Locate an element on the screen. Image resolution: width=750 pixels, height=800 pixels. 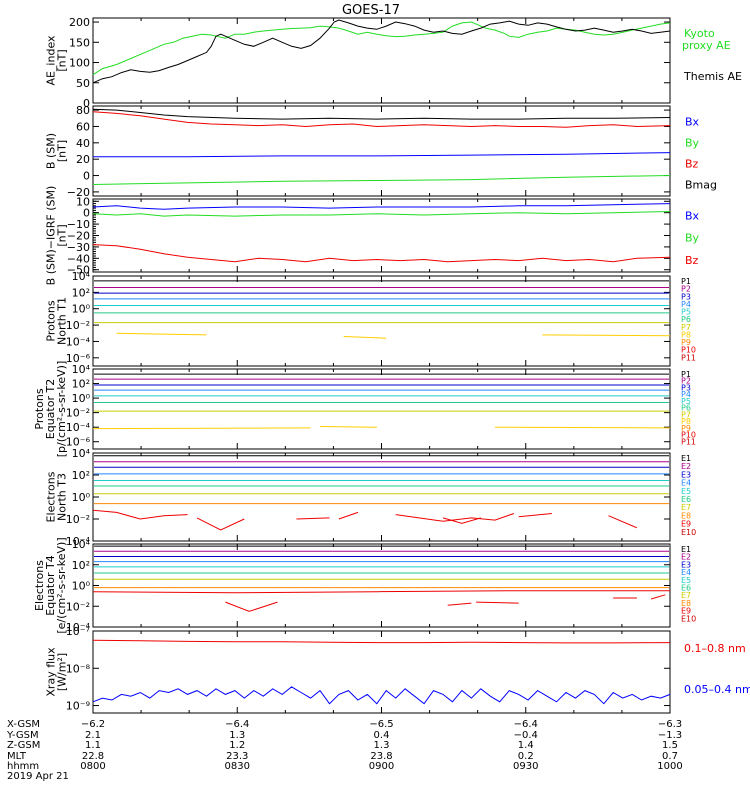
series-0-05-0-4-nm-line is located at coordinates (381, 695).